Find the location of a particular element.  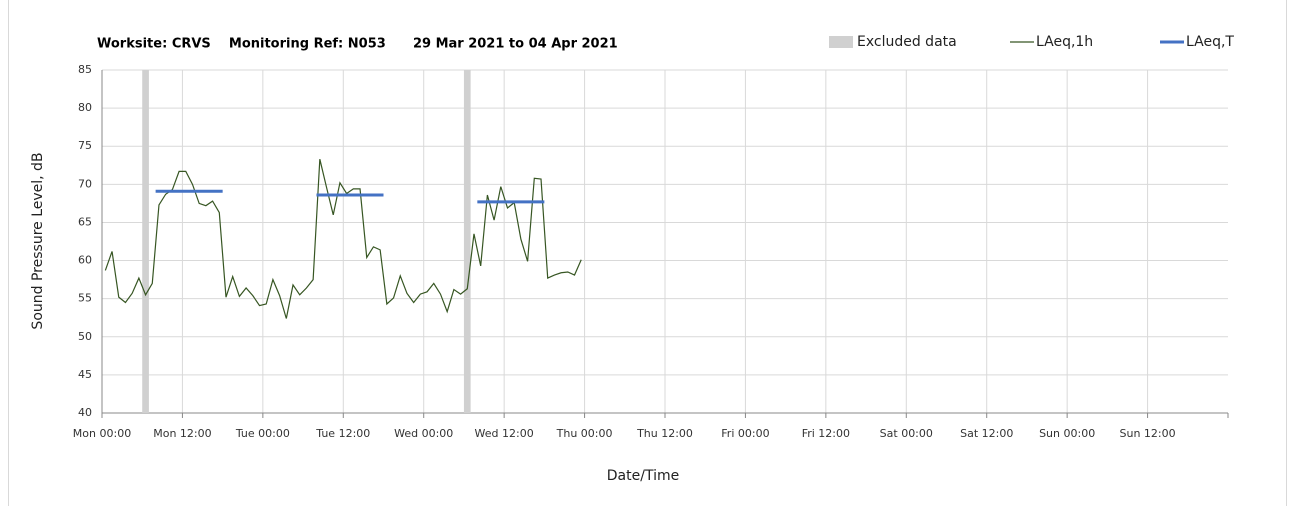

series-line is located at coordinates (343, 239).